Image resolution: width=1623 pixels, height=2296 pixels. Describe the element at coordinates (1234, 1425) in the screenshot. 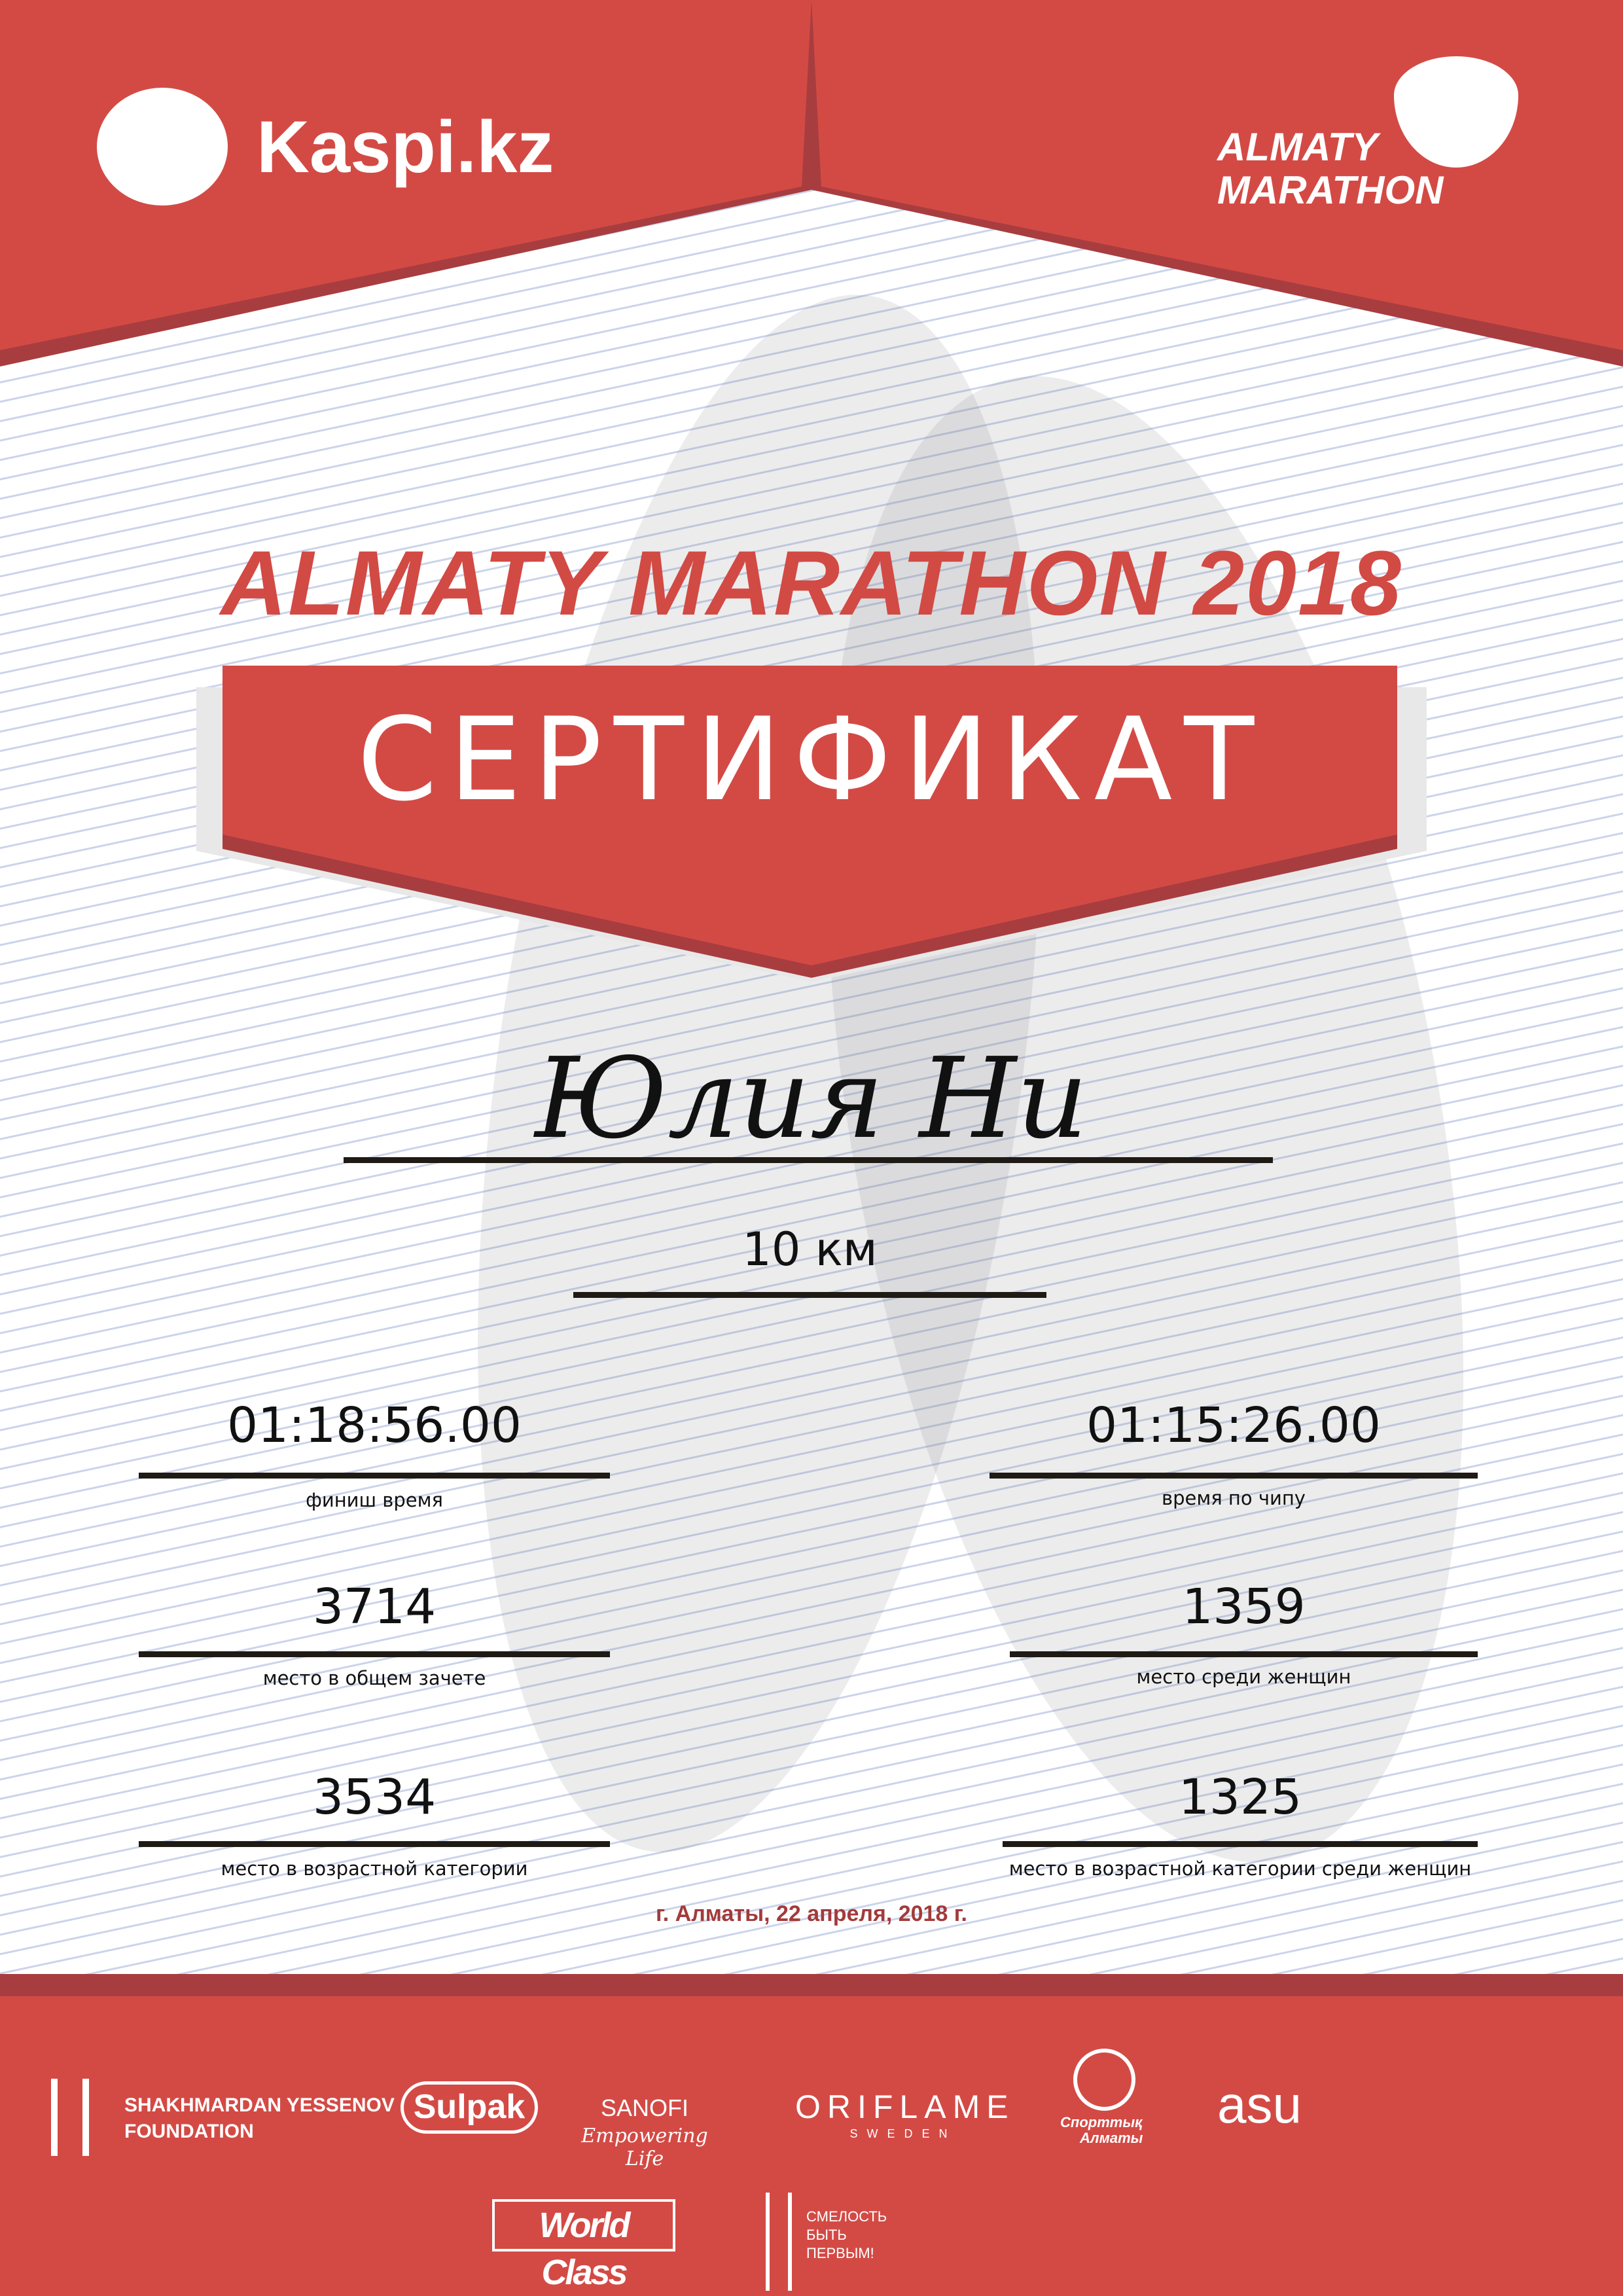

I see `chip-time-value: 01:15:26.00` at that location.